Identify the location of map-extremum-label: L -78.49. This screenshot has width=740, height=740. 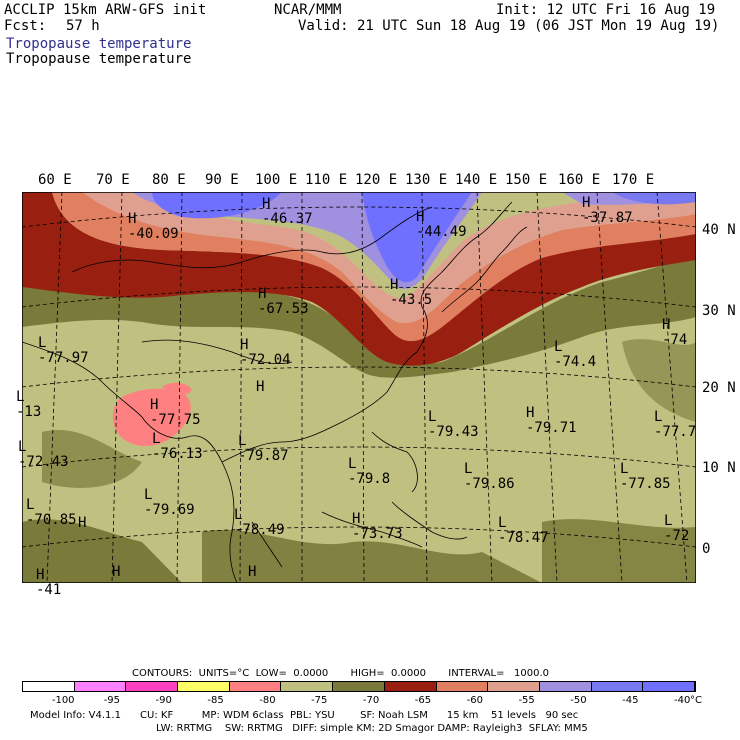
(259, 522).